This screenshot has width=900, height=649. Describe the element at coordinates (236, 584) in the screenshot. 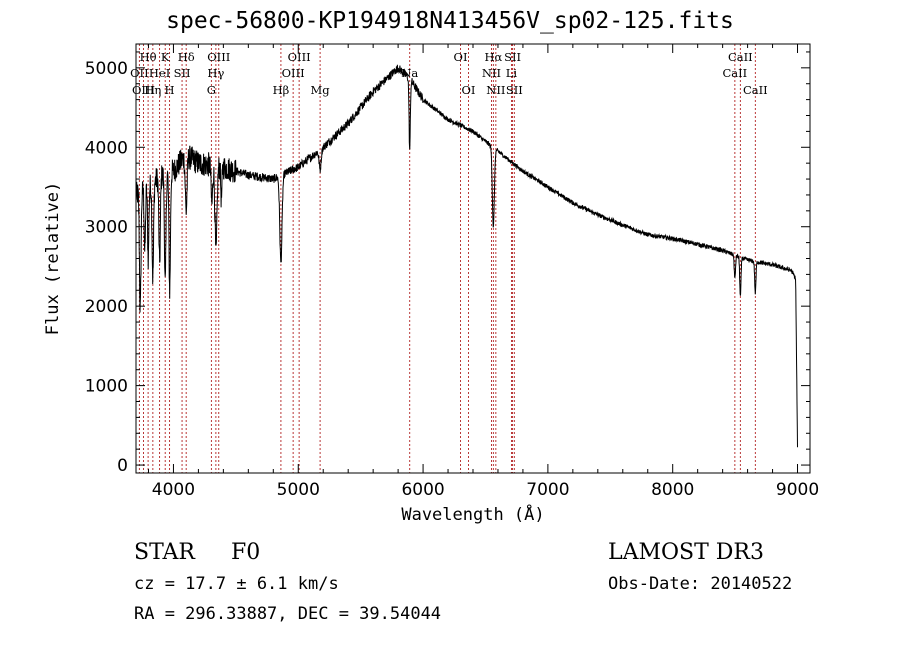

I see `redshift-cz: cz = 17.7 ± 6.1 km/s` at that location.